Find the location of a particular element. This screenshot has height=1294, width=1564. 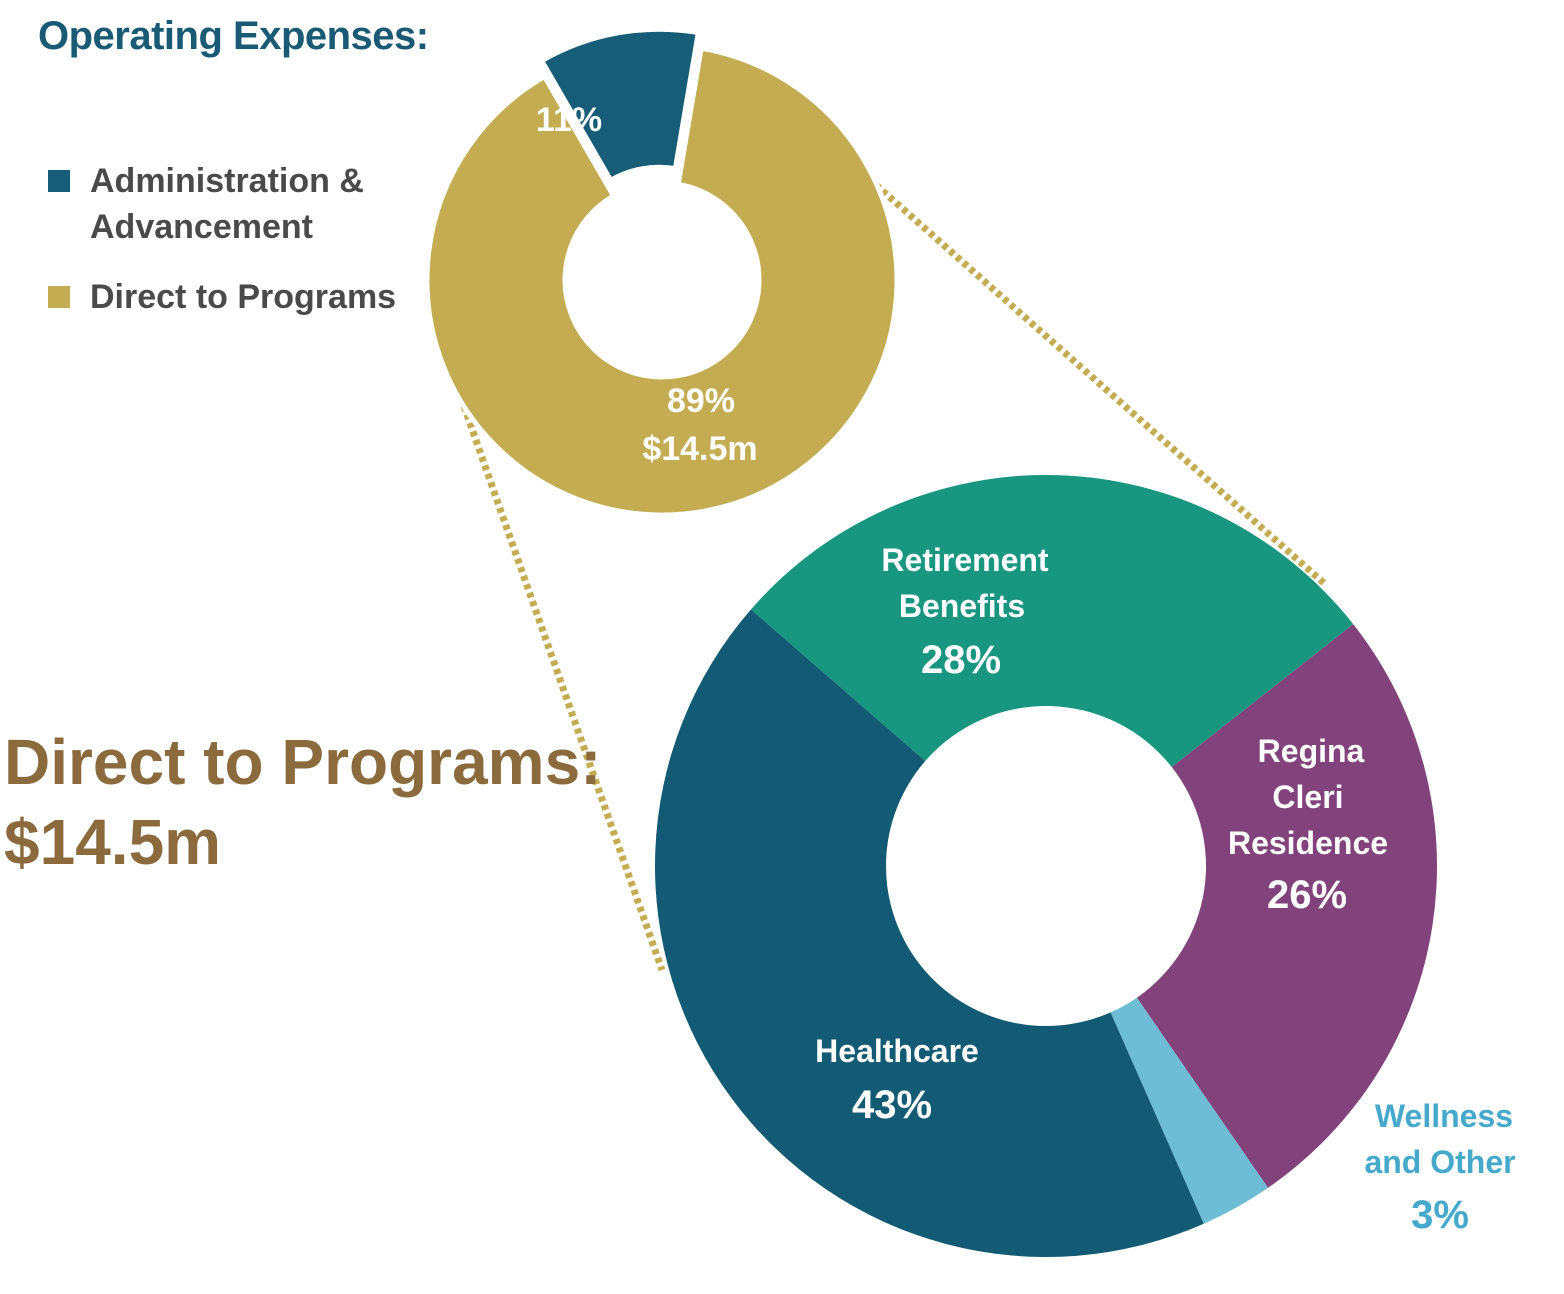

programs-title: Direct to Programs: $14.5m is located at coordinates (302, 802).